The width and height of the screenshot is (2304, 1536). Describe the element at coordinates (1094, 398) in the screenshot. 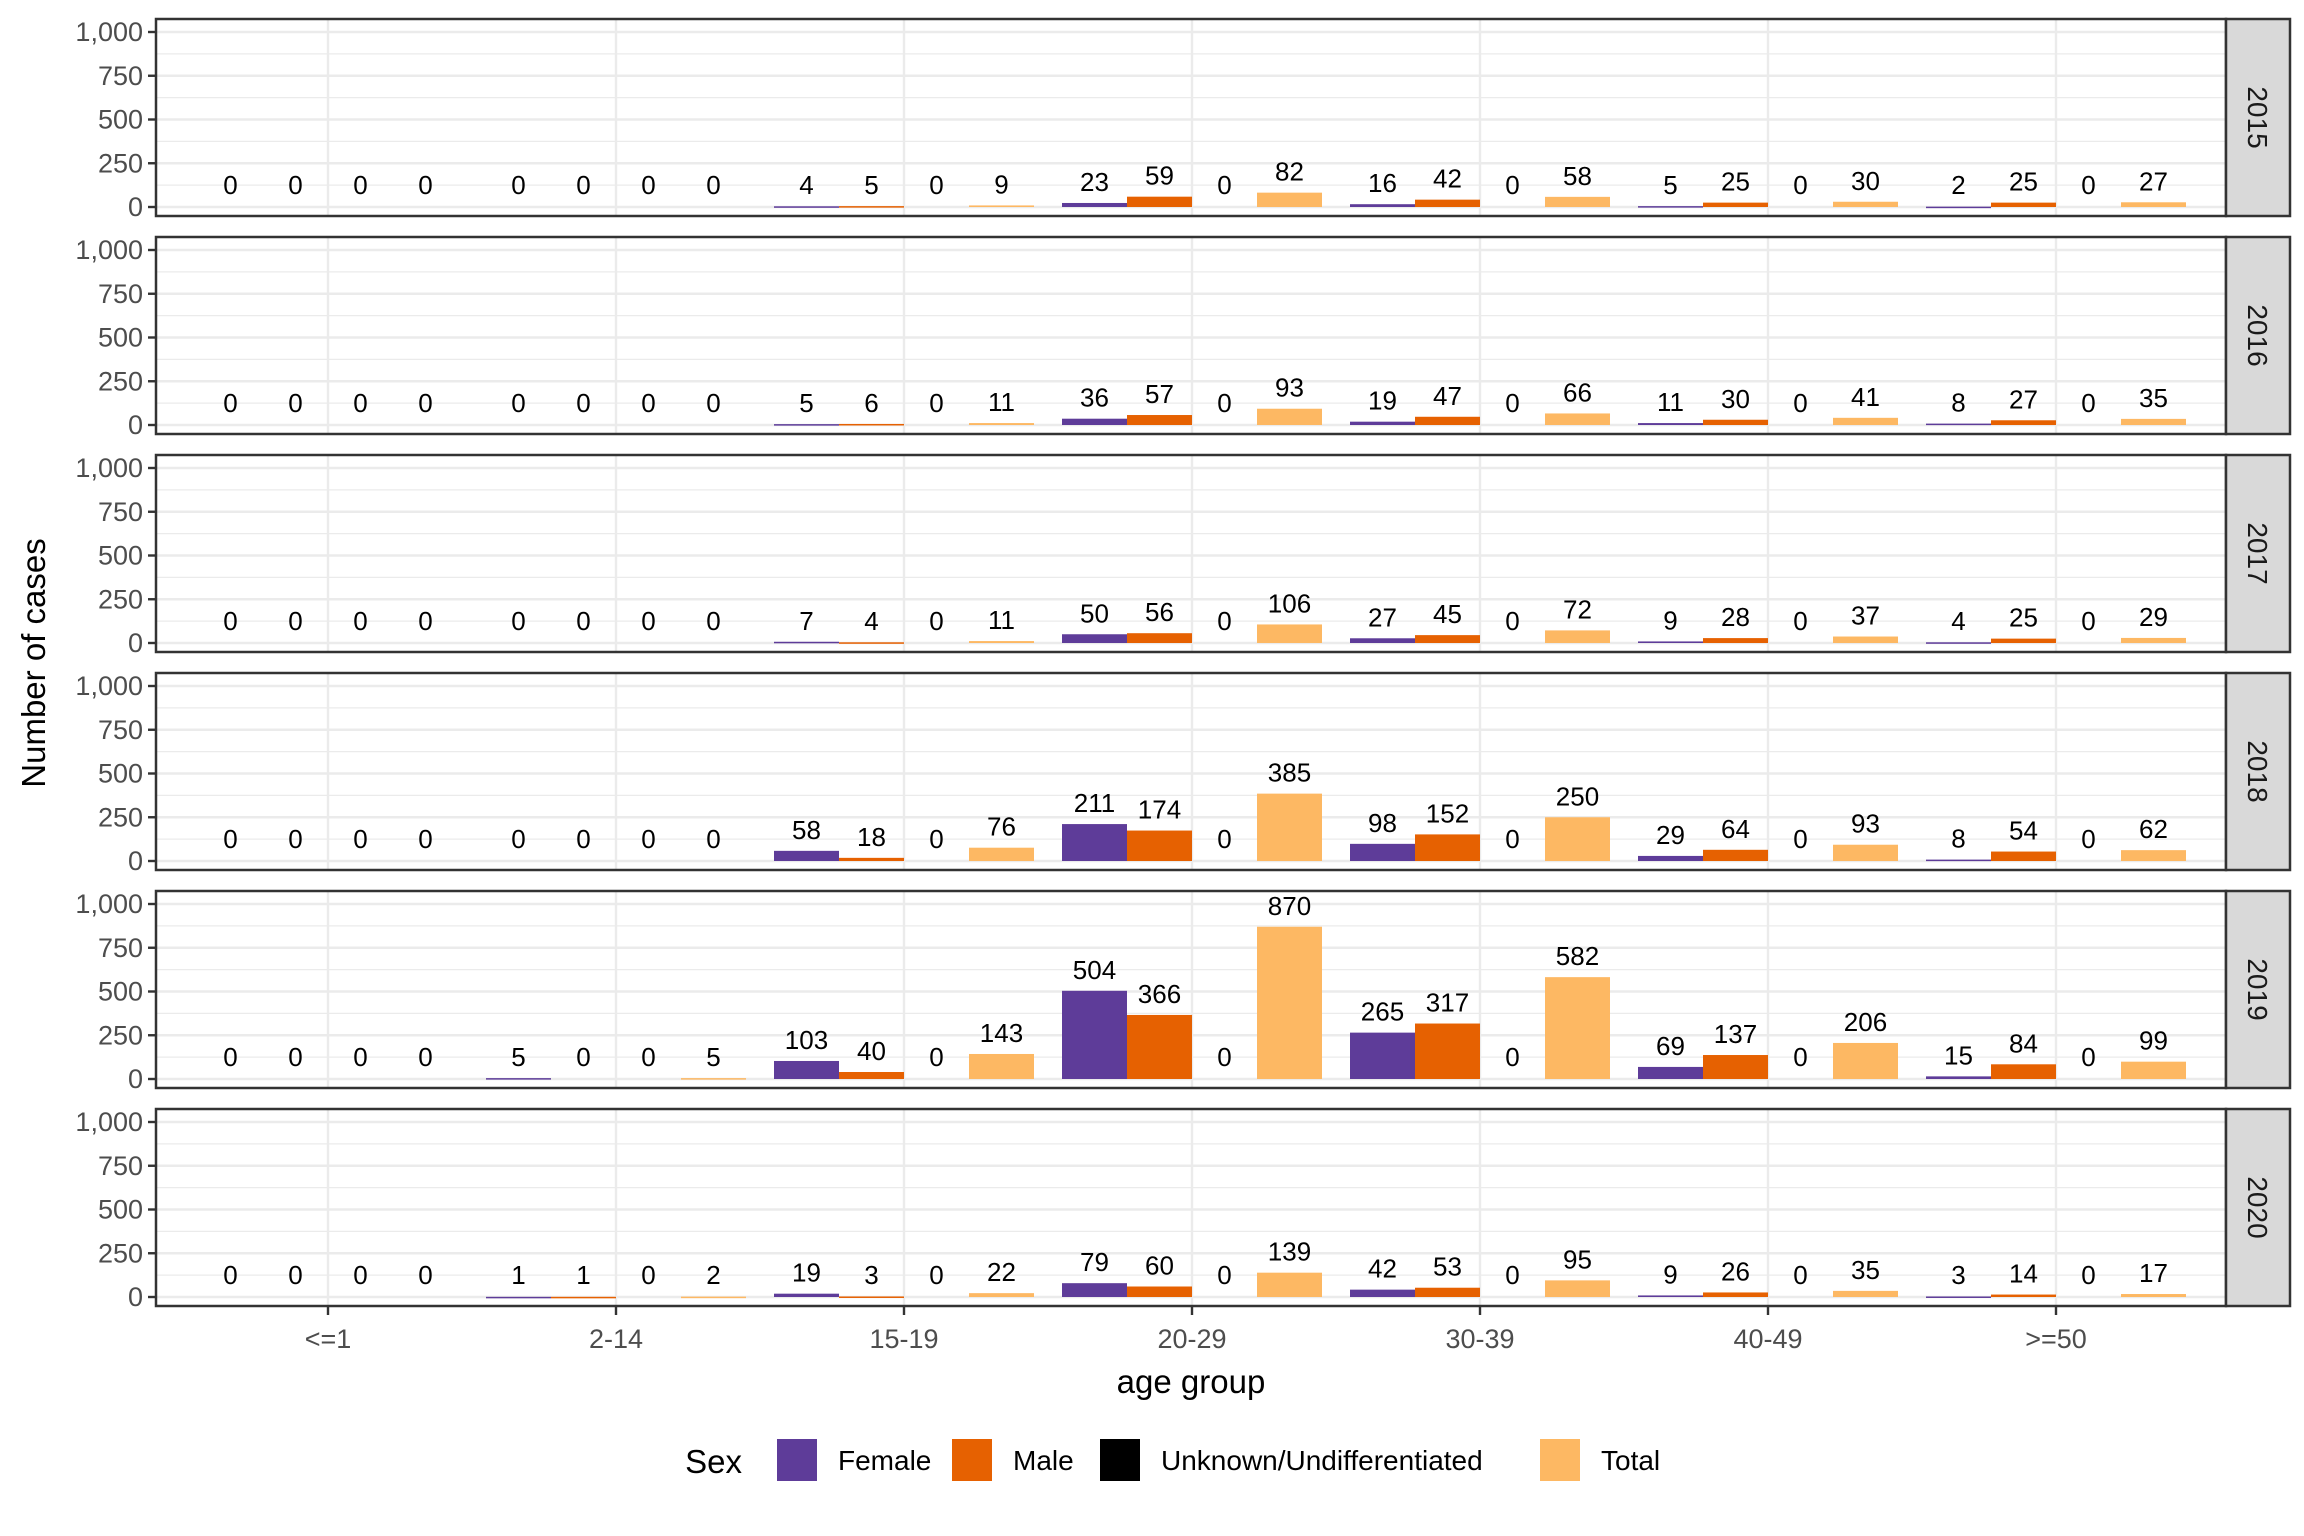

I see `data-label: 36` at that location.